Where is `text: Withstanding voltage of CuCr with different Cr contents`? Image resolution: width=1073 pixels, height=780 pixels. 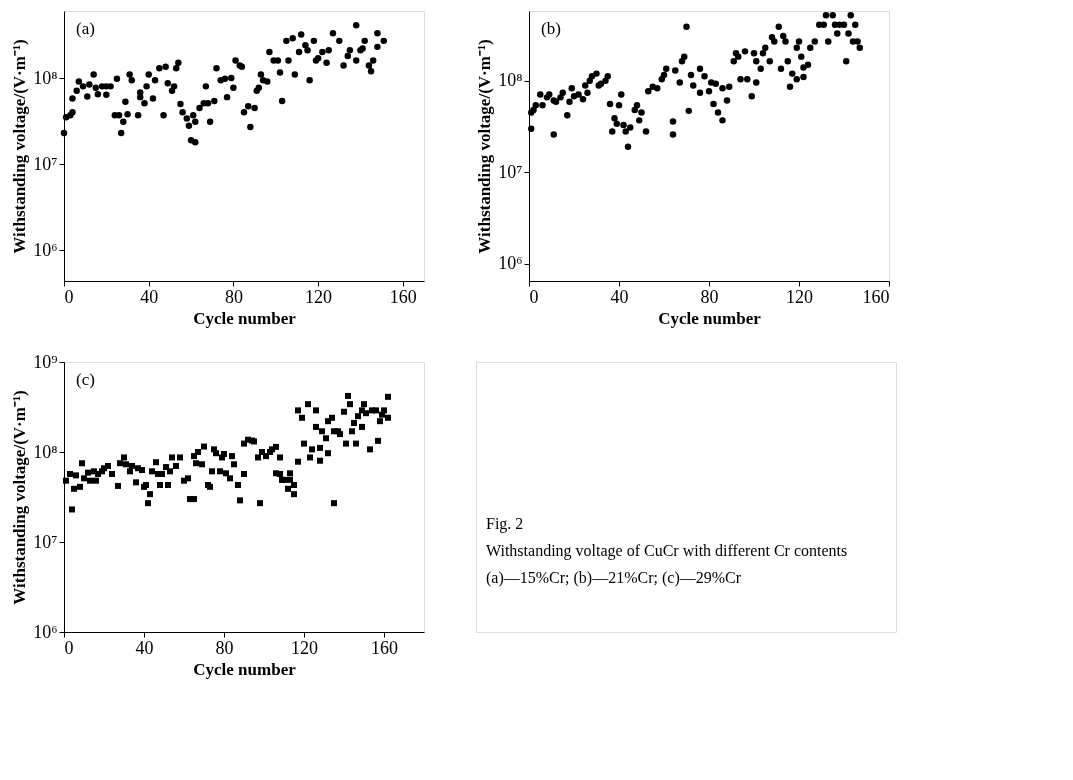 text: Withstanding voltage of CuCr with different Cr contents is located at coordinates (667, 550).